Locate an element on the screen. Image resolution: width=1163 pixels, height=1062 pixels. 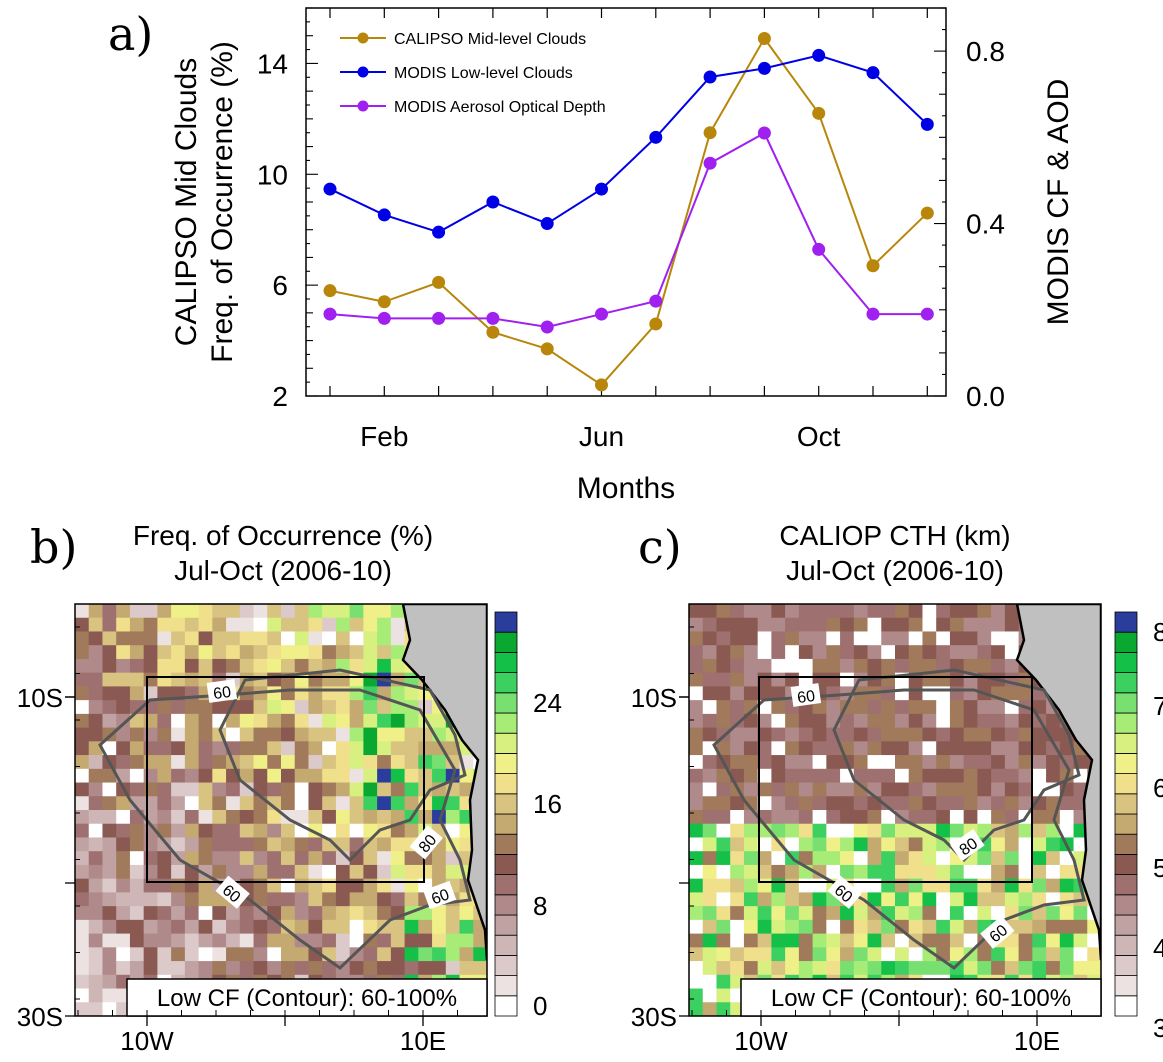
y-tick-label-left: 14 is located at coordinates (272, 63).